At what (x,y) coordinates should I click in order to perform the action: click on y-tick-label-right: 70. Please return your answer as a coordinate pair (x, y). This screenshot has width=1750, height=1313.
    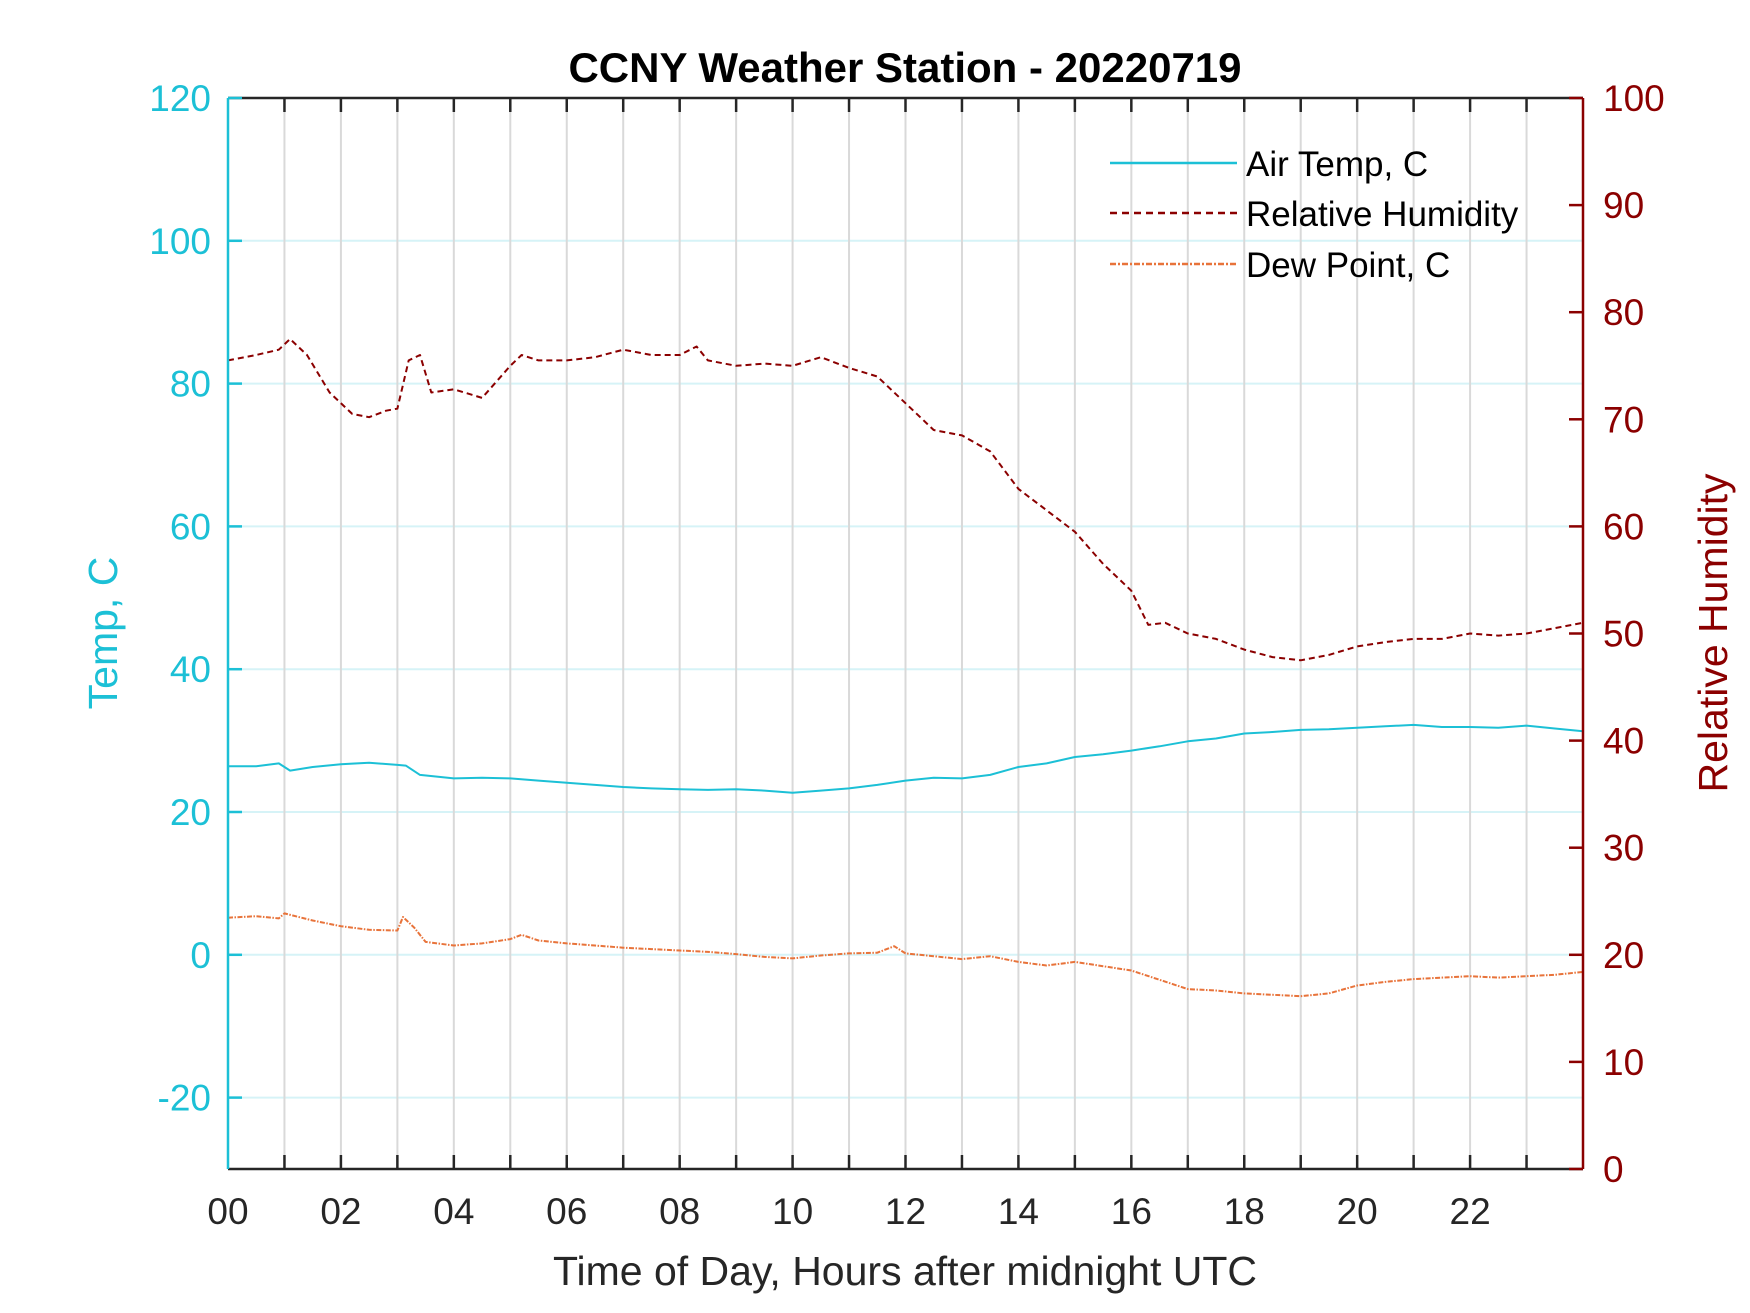
    Looking at the image, I should click on (1623, 419).